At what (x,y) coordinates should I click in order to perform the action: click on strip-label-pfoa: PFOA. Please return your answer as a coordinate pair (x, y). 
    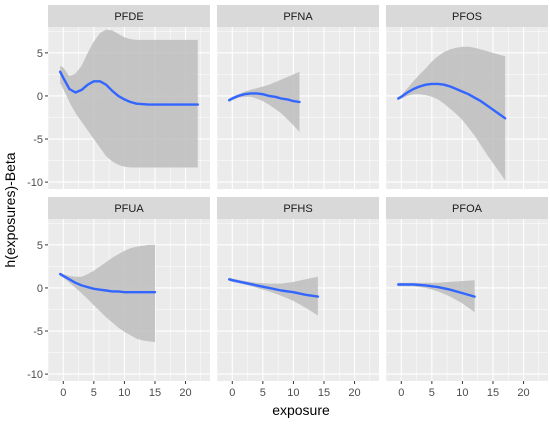
    Looking at the image, I should click on (467, 209).